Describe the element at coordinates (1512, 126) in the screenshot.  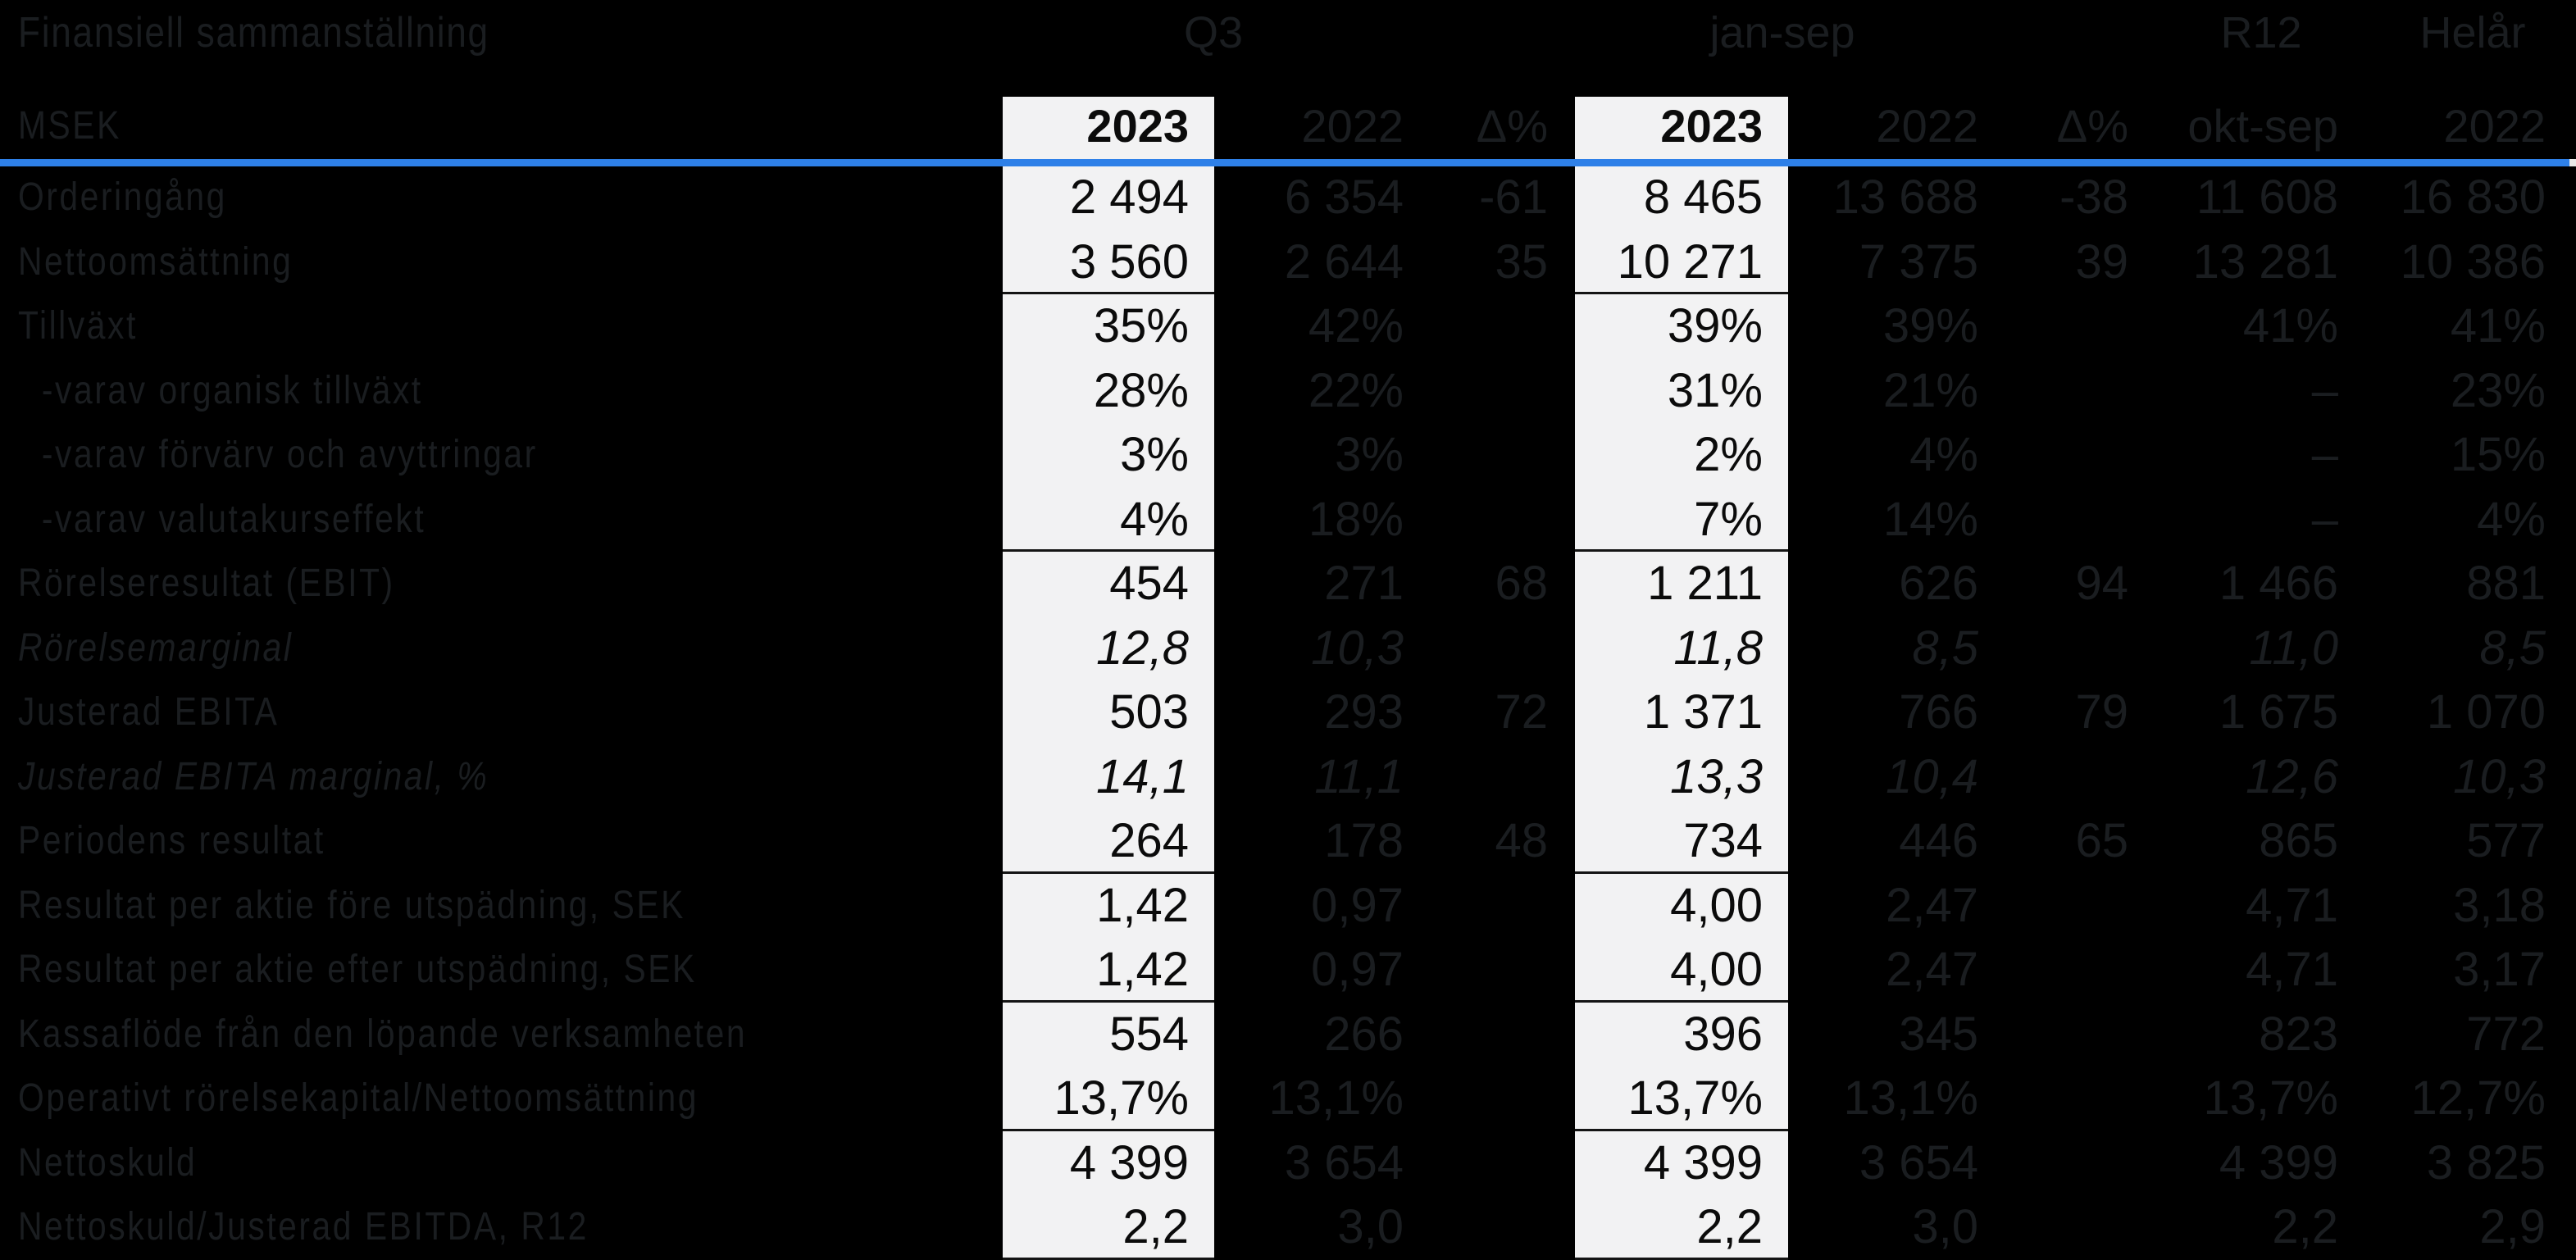
I see `column-header-q3-delta: Δ%` at that location.